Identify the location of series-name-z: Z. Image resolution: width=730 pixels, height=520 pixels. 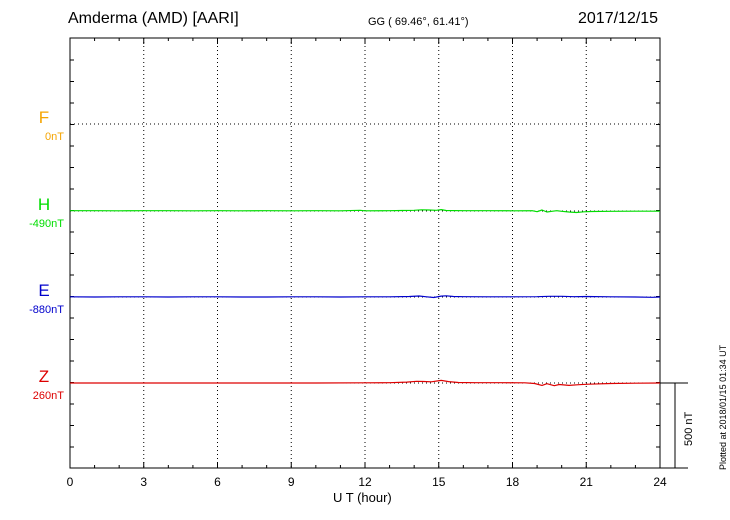
(44, 376).